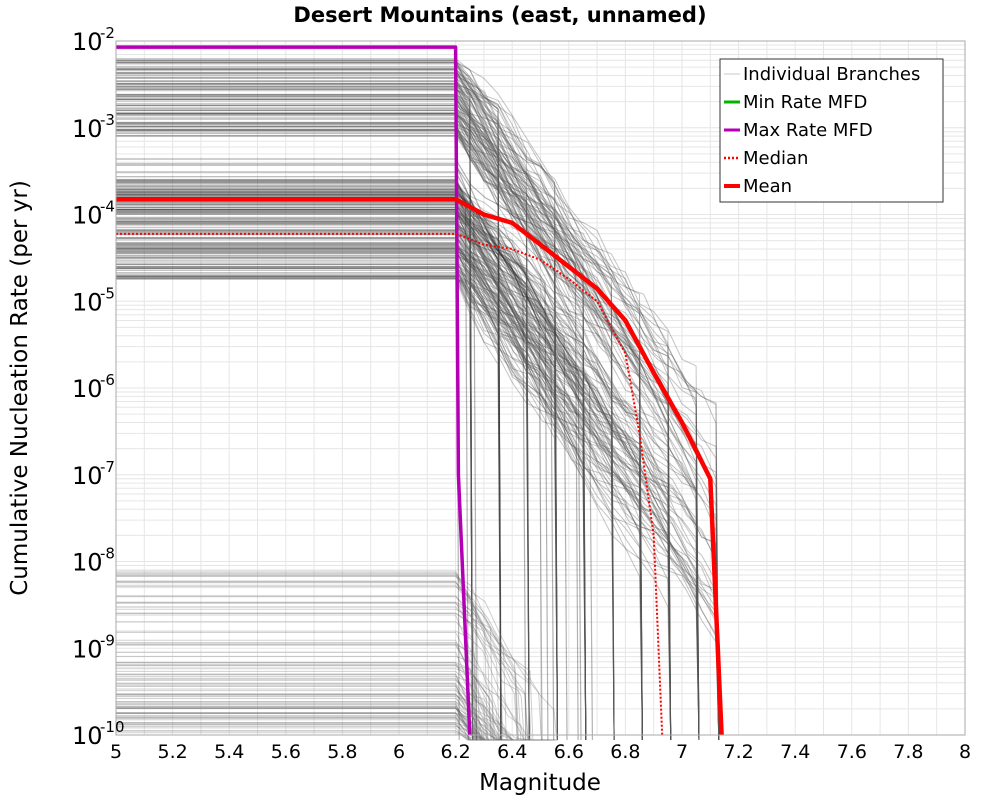 The width and height of the screenshot is (1000, 800). What do you see at coordinates (540, 783) in the screenshot?
I see `x-axis-label: Magnitude` at bounding box center [540, 783].